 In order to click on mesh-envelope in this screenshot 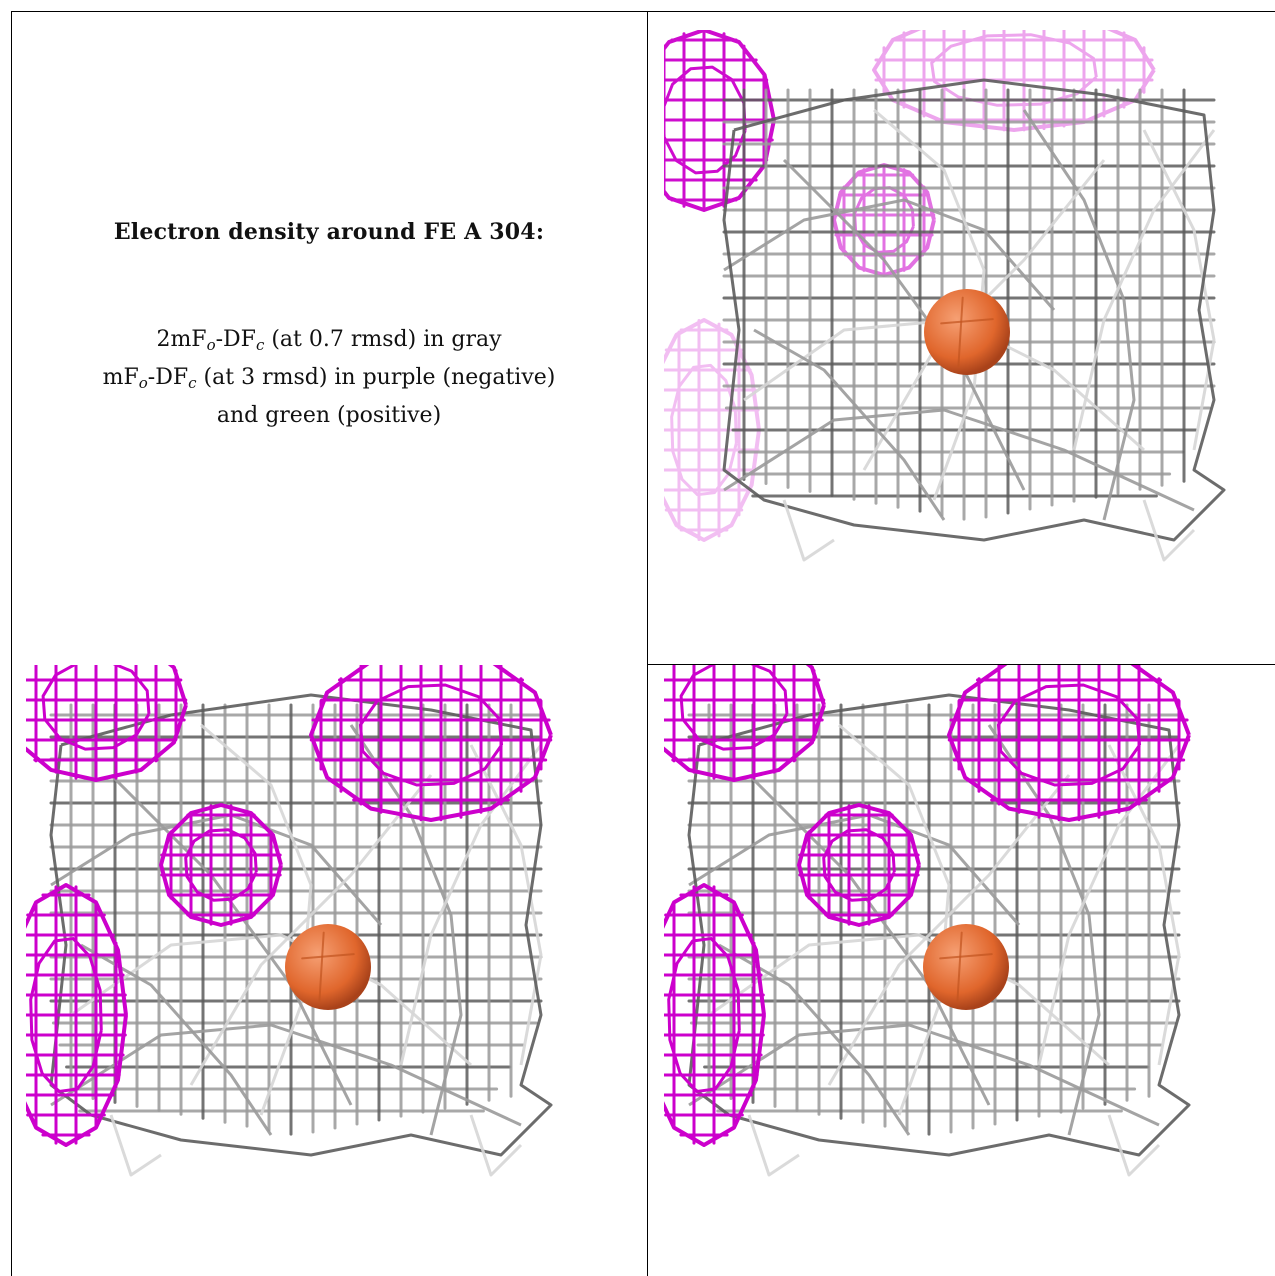, I will do `click(974, 310)`.